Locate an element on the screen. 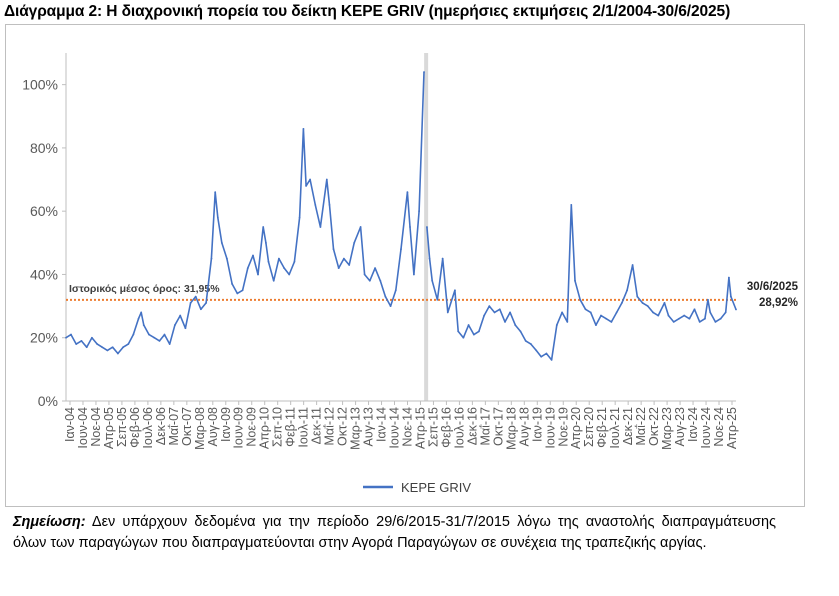  x-tick-label: Φεβ-16 is located at coordinates (446, 427).